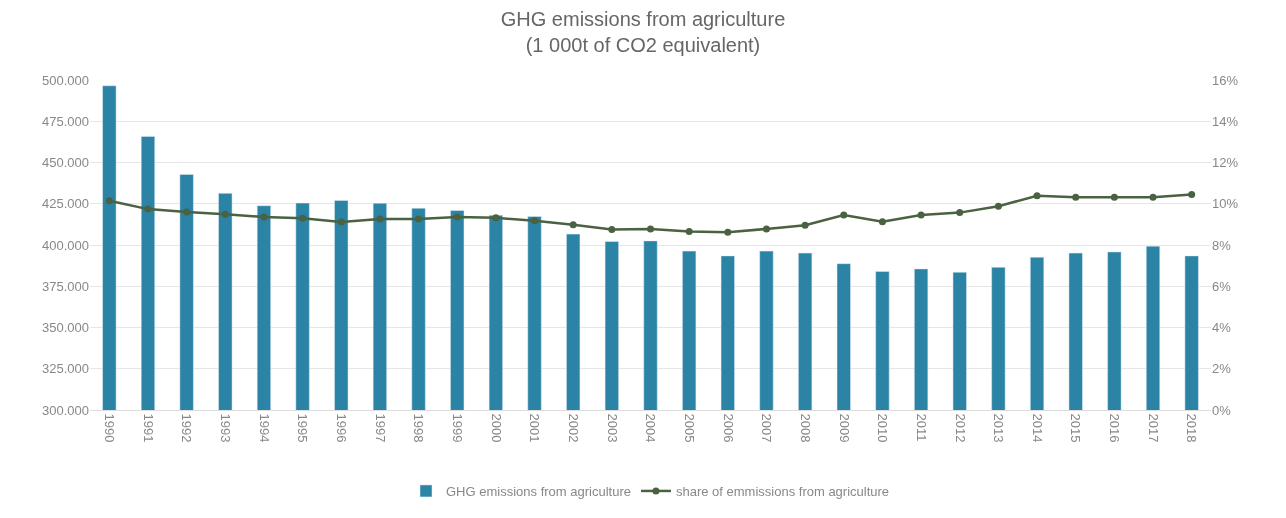  I want to click on y2-tick-label: 4%, so click(1222, 328).